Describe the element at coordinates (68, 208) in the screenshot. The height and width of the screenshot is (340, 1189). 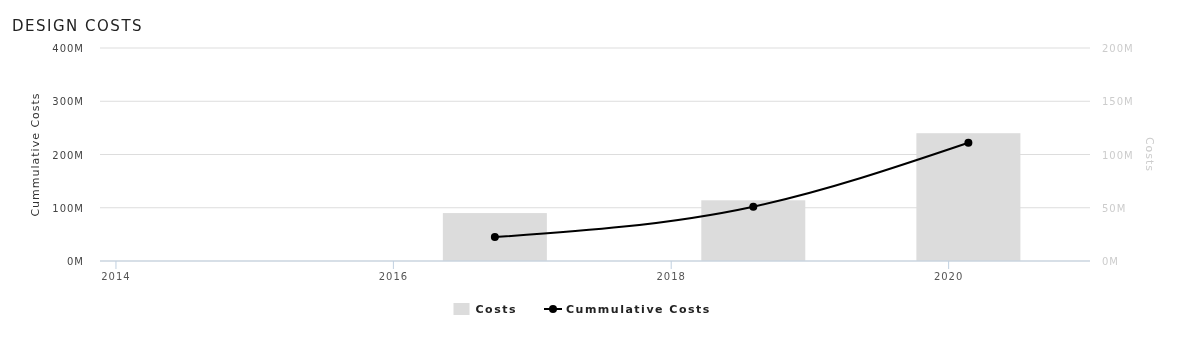
I see `y-tick-label: 100M` at that location.